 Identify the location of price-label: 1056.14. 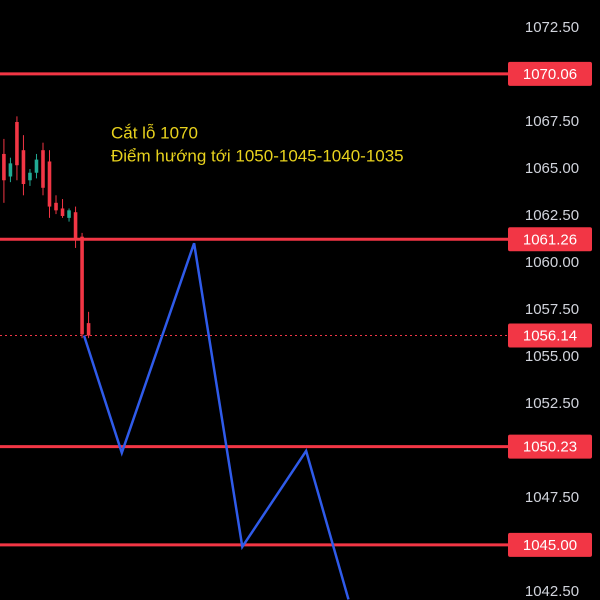
(550, 335).